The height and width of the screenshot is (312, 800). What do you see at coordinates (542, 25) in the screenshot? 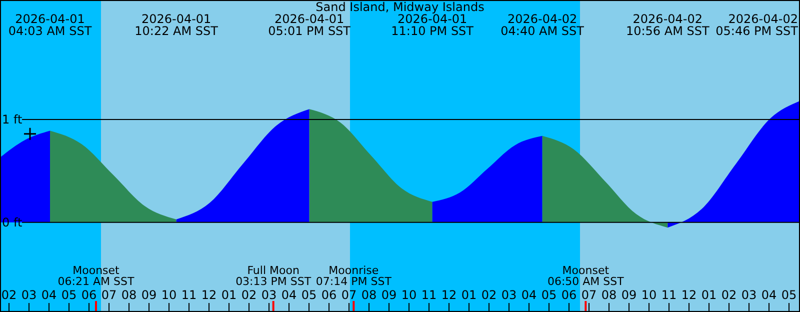
I see `annotation: 2026-04-02 04:40 AM SST` at bounding box center [542, 25].